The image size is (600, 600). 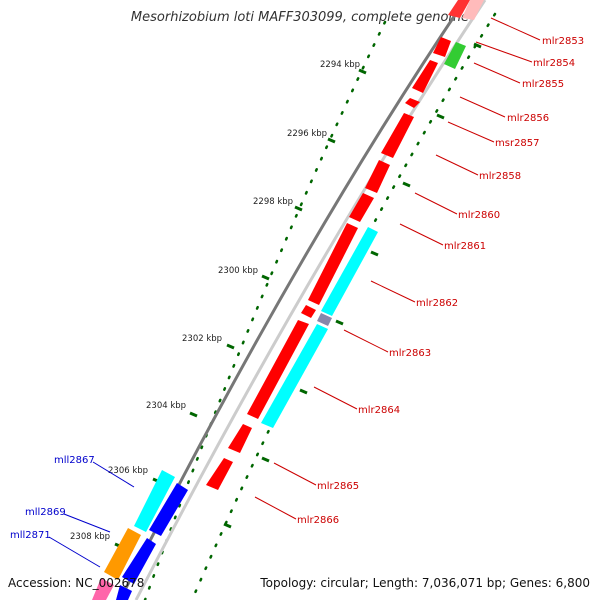 What do you see at coordinates (410, 353) in the screenshot?
I see `gene-label: mlr2863` at bounding box center [410, 353].